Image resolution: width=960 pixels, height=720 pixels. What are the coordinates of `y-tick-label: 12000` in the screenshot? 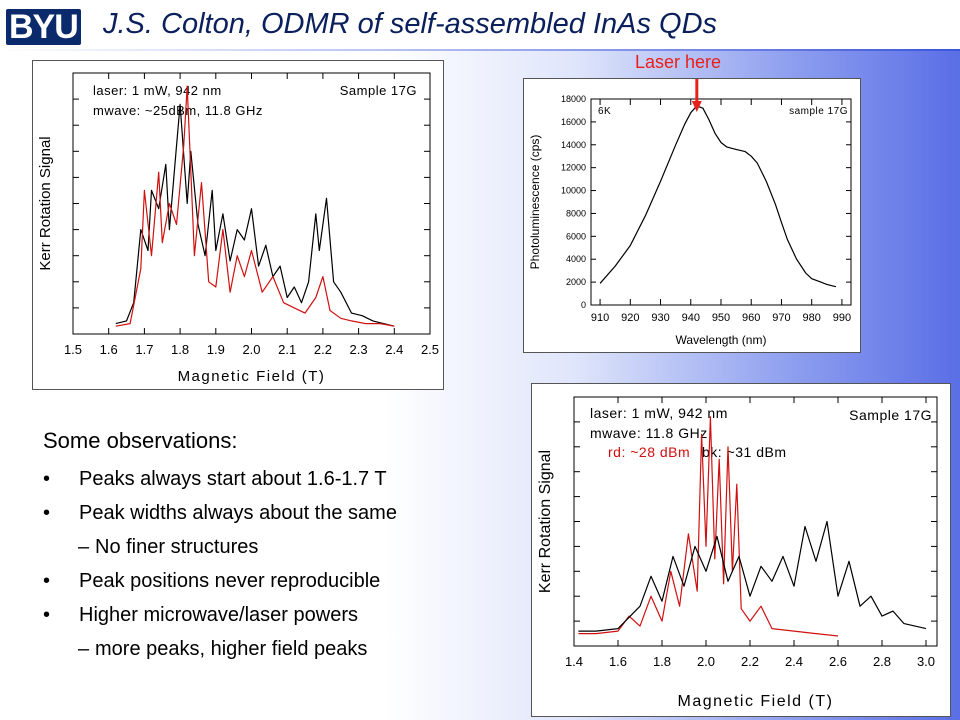 It's located at (573, 168).